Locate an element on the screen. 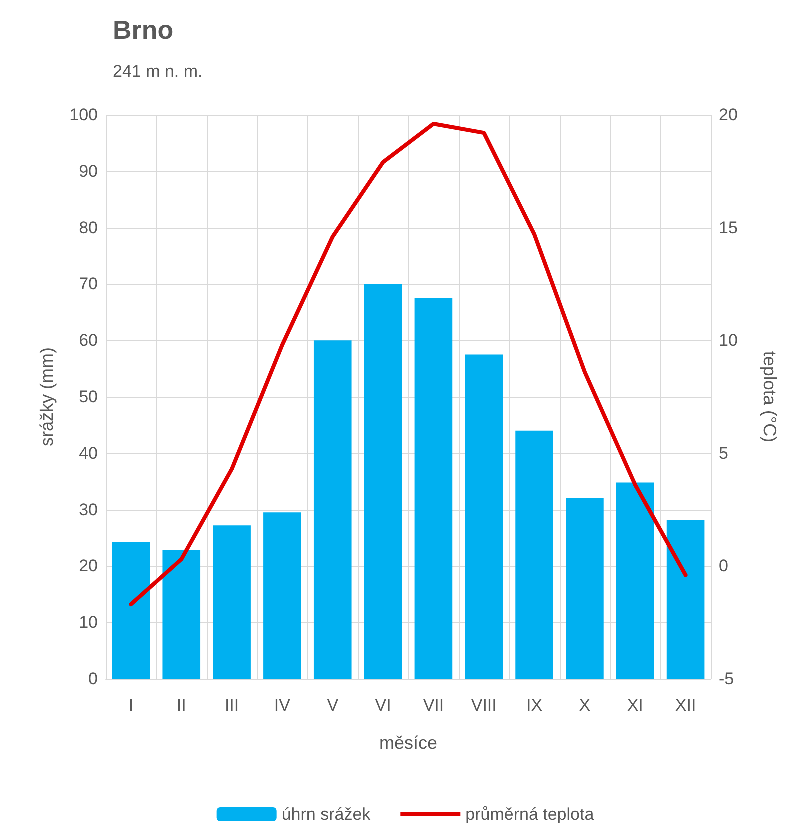 The image size is (811, 838). x-tick-label: II is located at coordinates (181, 705).